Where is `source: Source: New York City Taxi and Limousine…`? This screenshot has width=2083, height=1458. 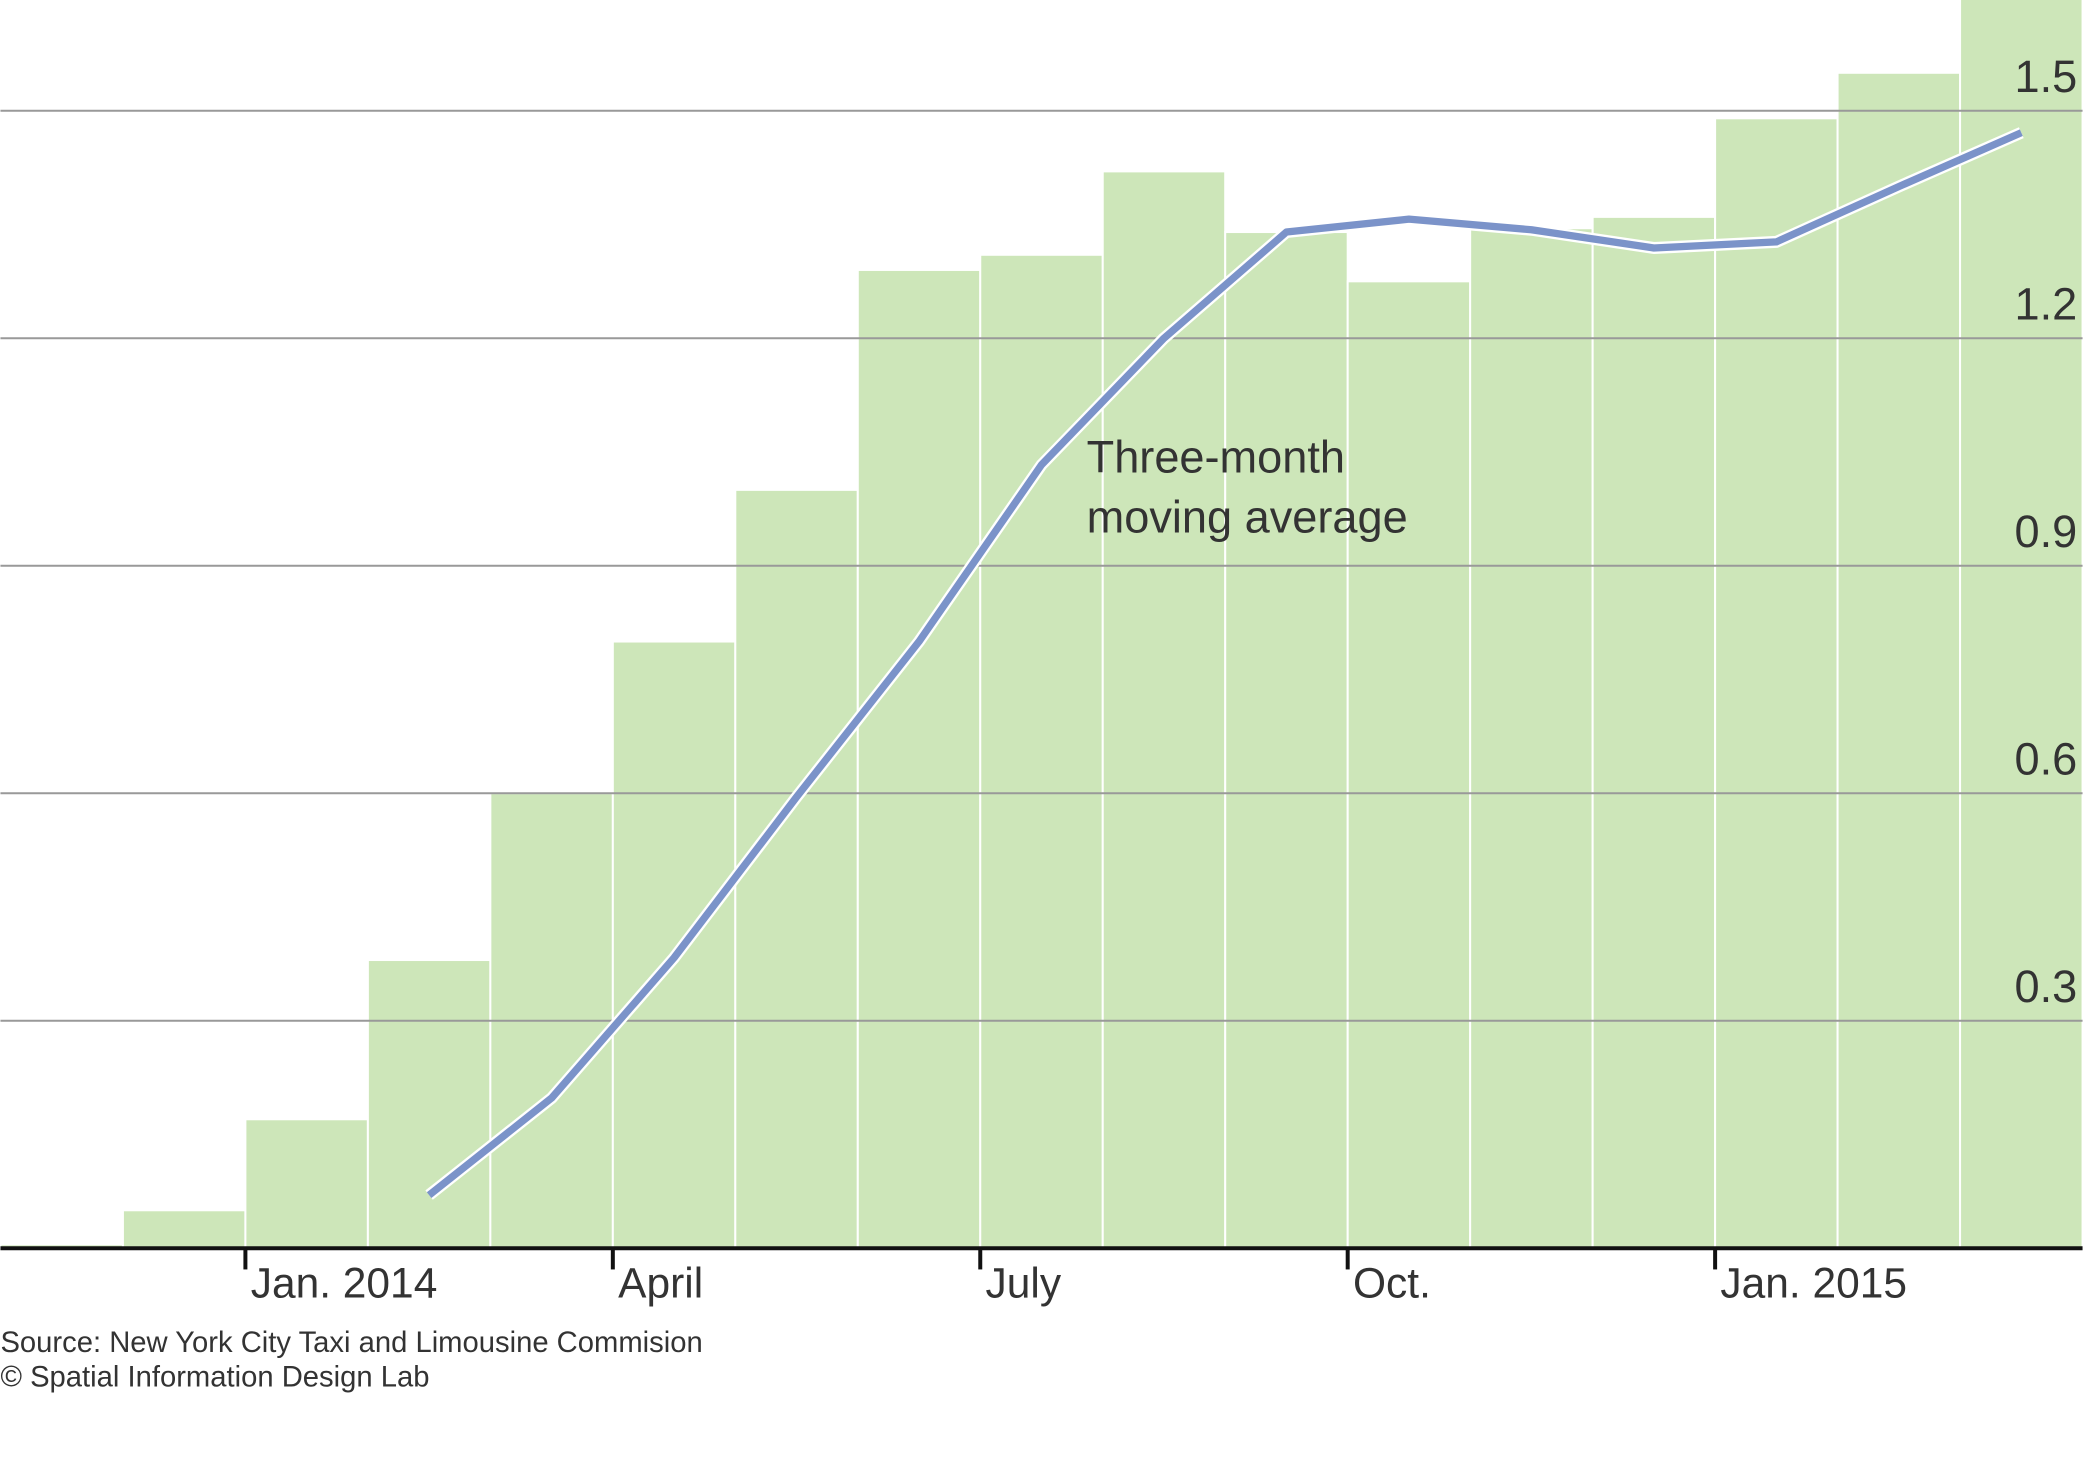 source: Source: New York City Taxi and Limousine… is located at coordinates (351, 1343).